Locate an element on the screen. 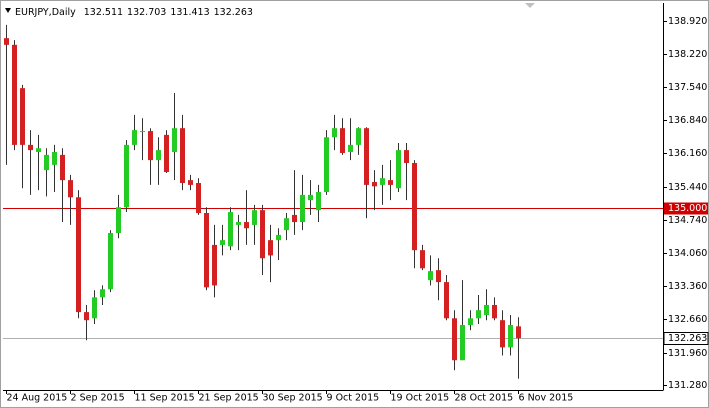 The image size is (709, 408). symbol-title: EURJPY,Daily is located at coordinates (45, 12).